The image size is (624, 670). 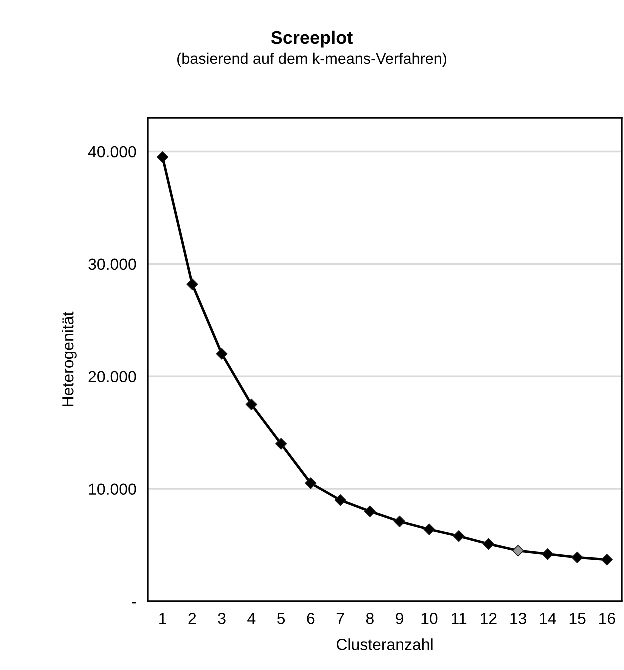 I want to click on y-tick-label: 20.000, so click(x=112, y=377).